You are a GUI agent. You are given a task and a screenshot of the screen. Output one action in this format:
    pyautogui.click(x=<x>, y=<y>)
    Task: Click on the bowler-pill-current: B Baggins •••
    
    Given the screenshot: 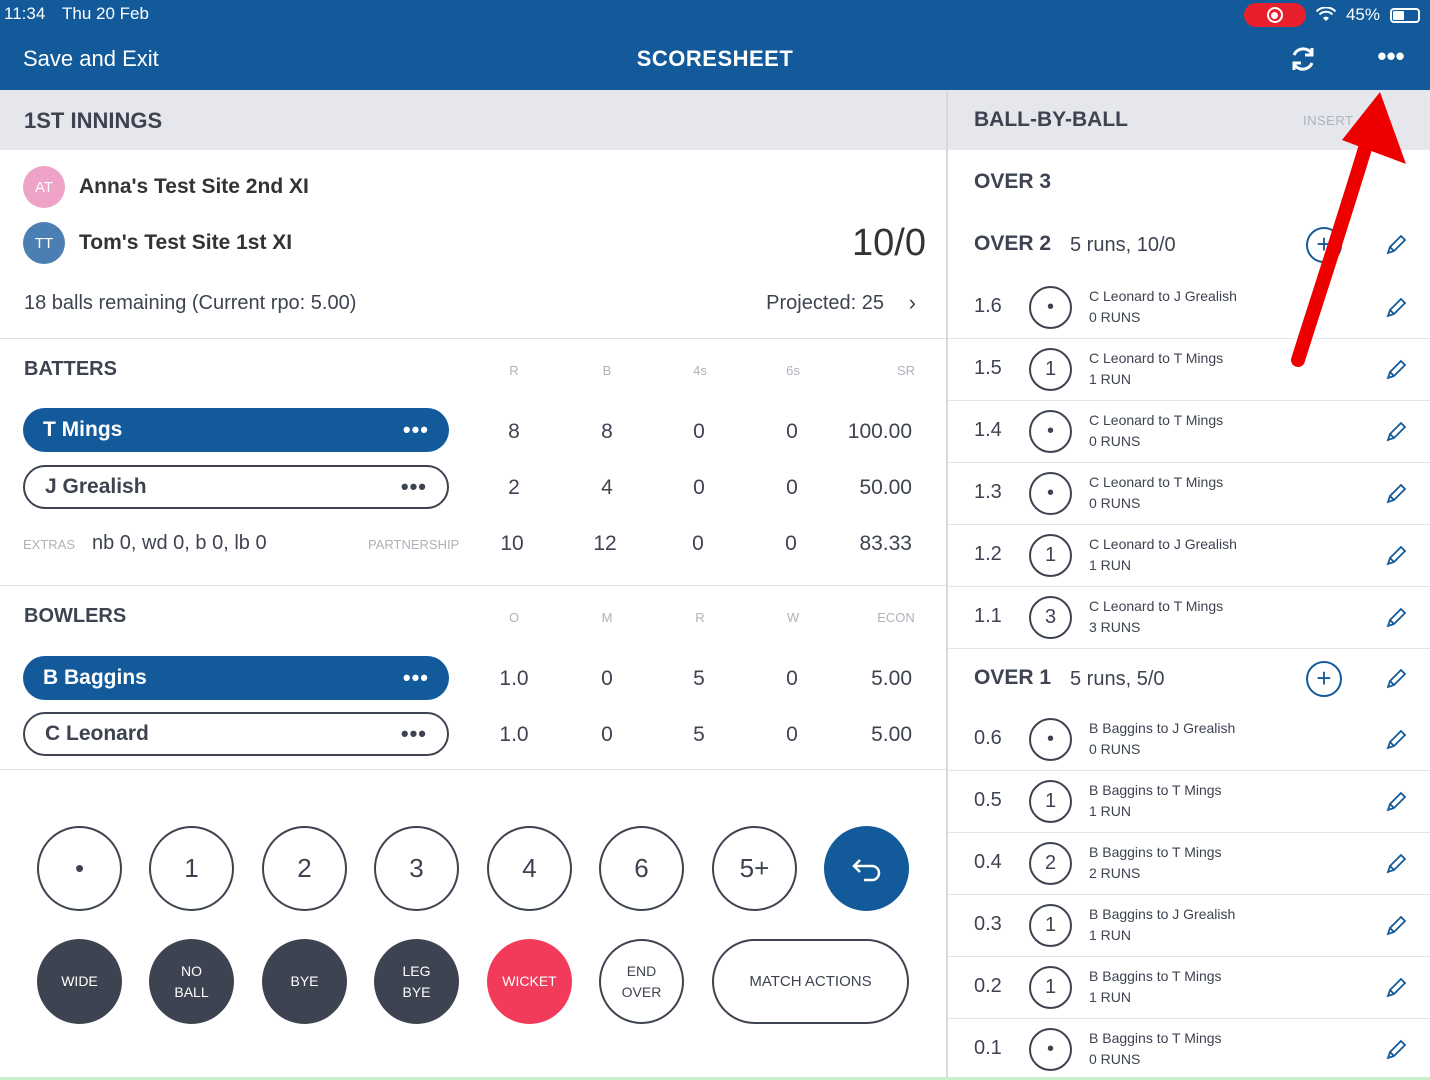 What is the action you would take?
    pyautogui.click(x=236, y=678)
    